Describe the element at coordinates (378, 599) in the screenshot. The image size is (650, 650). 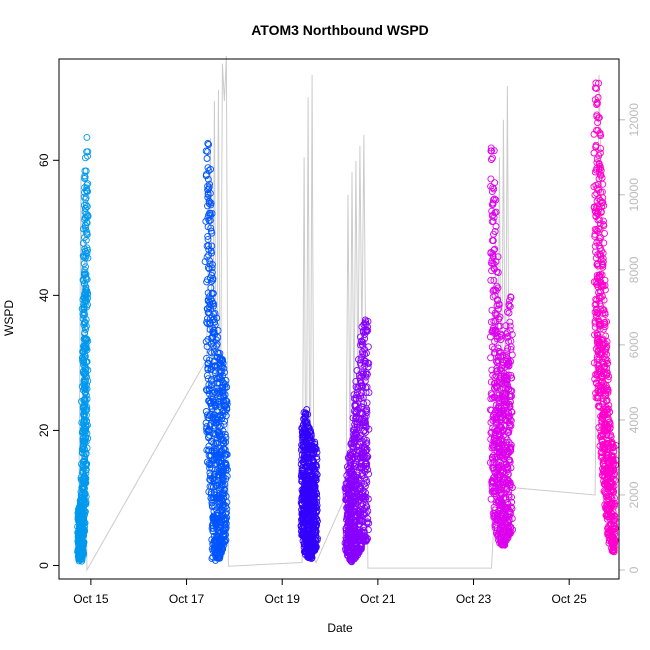
I see `x-tick-label: Oct 21` at that location.